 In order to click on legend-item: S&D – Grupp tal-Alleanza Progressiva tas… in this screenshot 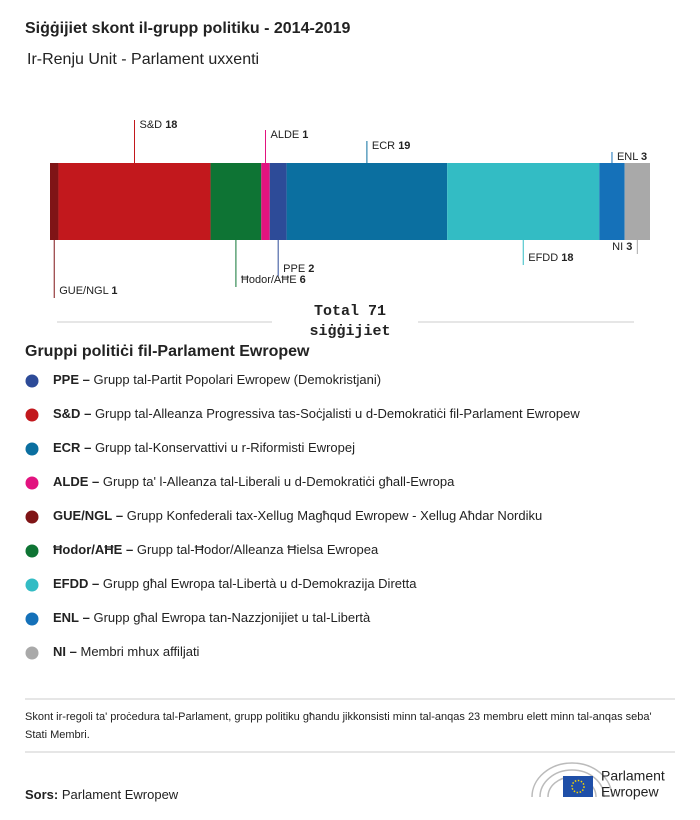, I will do `click(316, 413)`.